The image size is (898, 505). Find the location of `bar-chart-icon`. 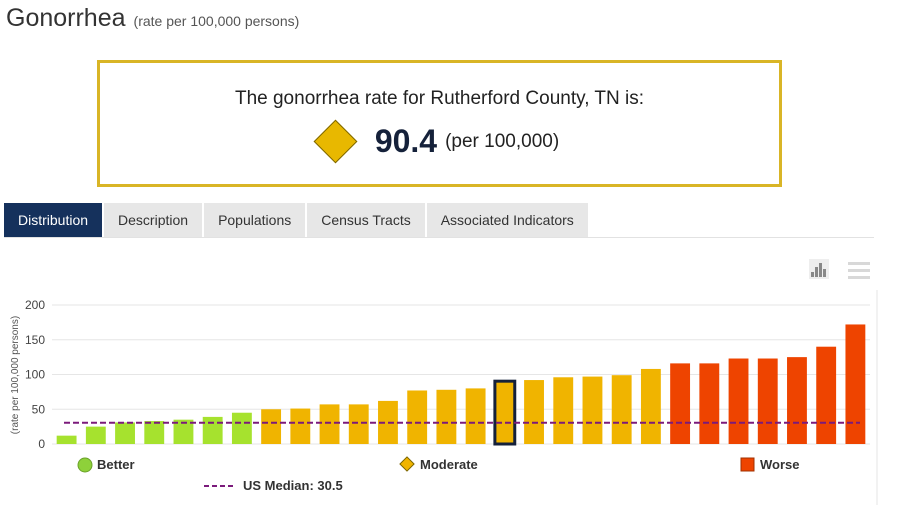

bar-chart-icon is located at coordinates (819, 269).